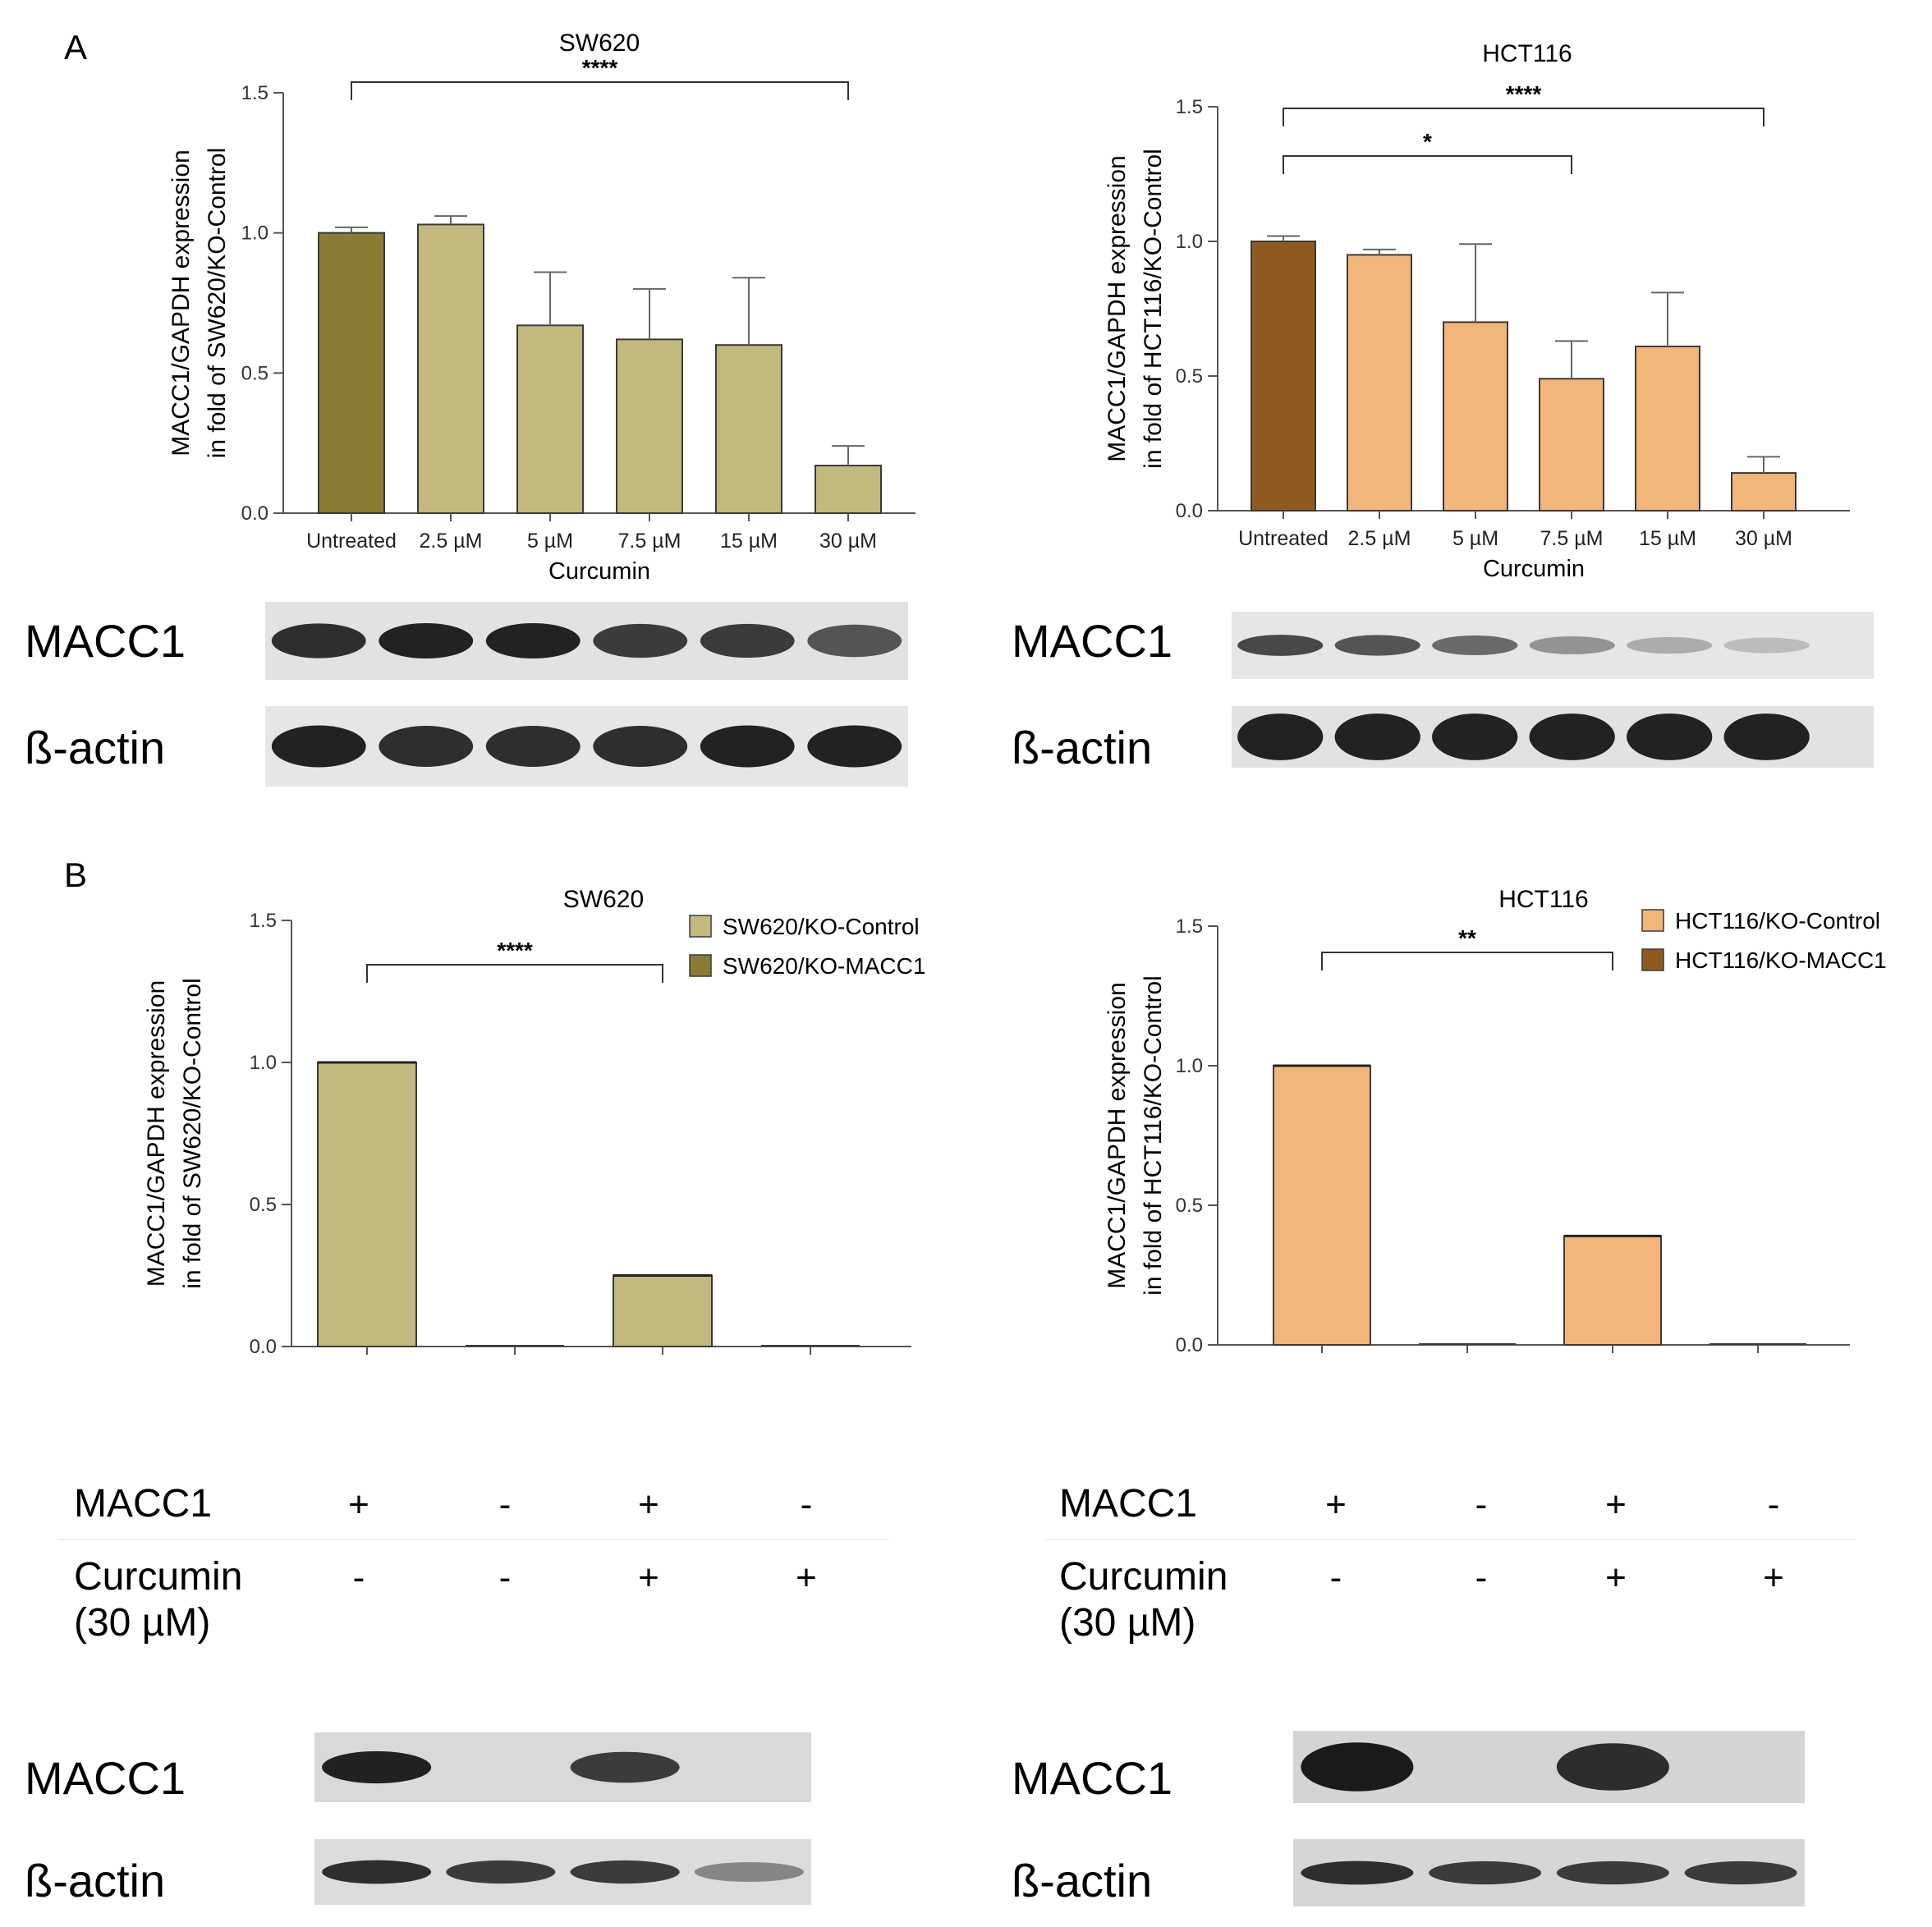 The width and height of the screenshot is (1932, 1927). Describe the element at coordinates (1143, 1577) in the screenshot. I see `treatment-row-label: Curcumin` at that location.